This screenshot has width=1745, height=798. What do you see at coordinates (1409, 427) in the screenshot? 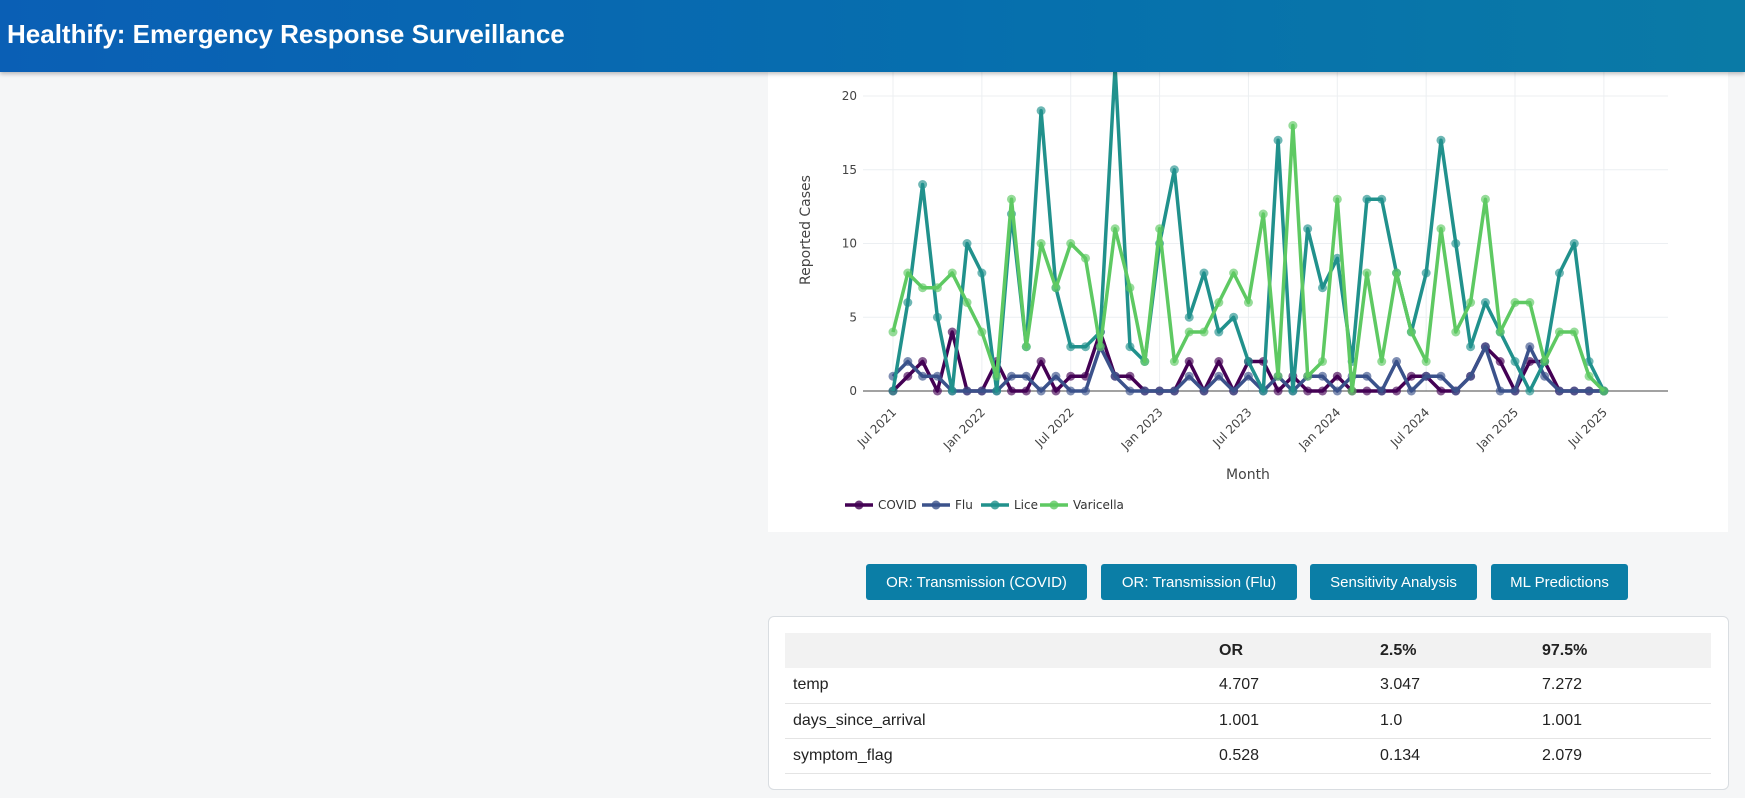
I see `x-tick-label: Jul 2024` at bounding box center [1409, 427].